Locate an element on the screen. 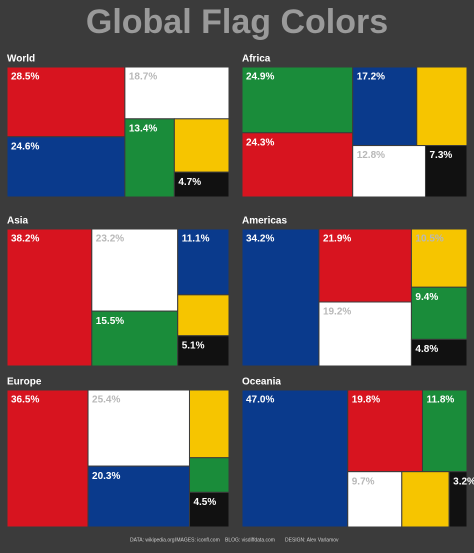 The image size is (474, 553). value-label: 19.8% is located at coordinates (366, 400).